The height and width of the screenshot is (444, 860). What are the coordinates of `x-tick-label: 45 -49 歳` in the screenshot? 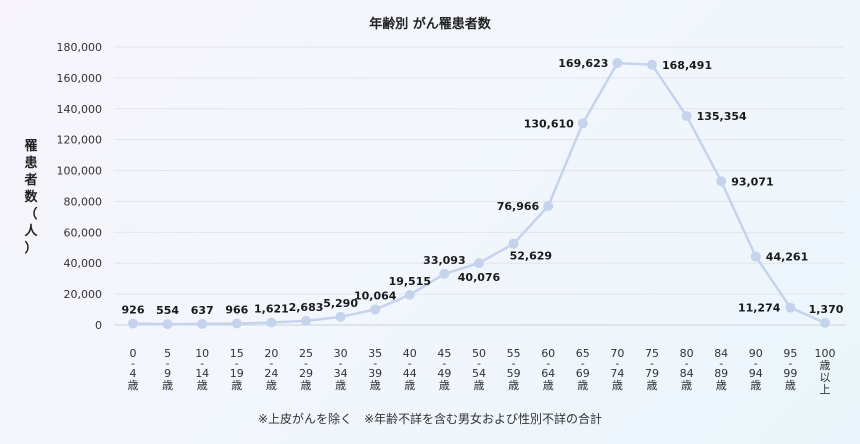 It's located at (444, 369).